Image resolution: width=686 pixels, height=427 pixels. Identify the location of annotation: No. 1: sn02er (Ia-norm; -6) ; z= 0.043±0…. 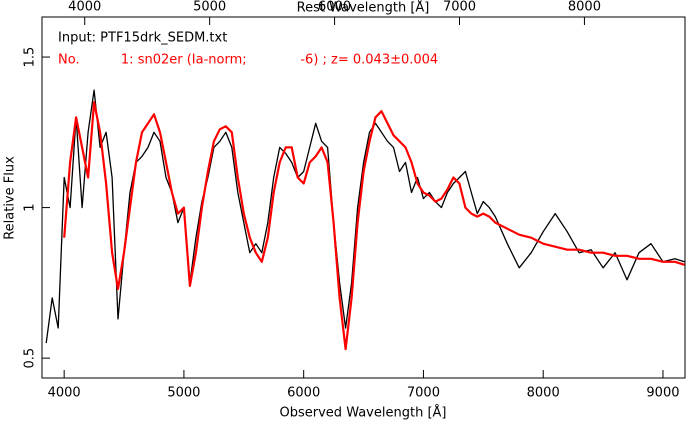
(248, 60).